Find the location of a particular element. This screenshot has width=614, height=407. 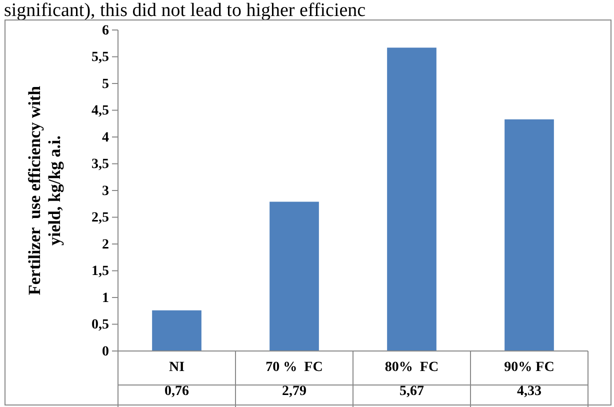

y-tick-label: 4,5 is located at coordinates (100, 111).